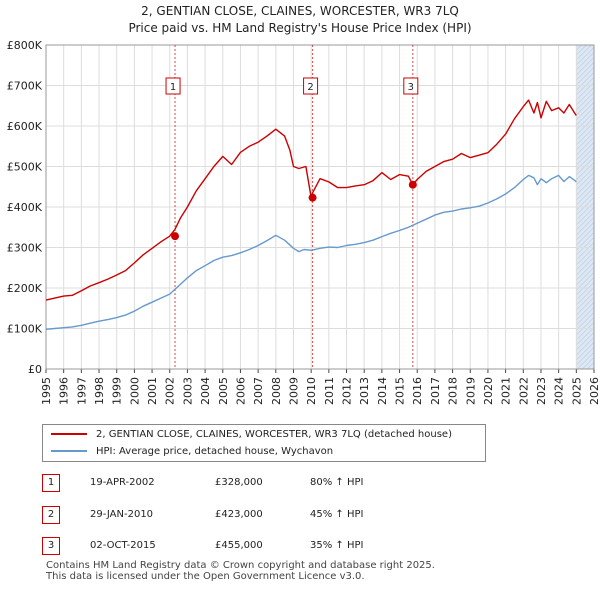  What do you see at coordinates (523, 391) in the screenshot?
I see `x-tick-label: 2022` at bounding box center [523, 391].